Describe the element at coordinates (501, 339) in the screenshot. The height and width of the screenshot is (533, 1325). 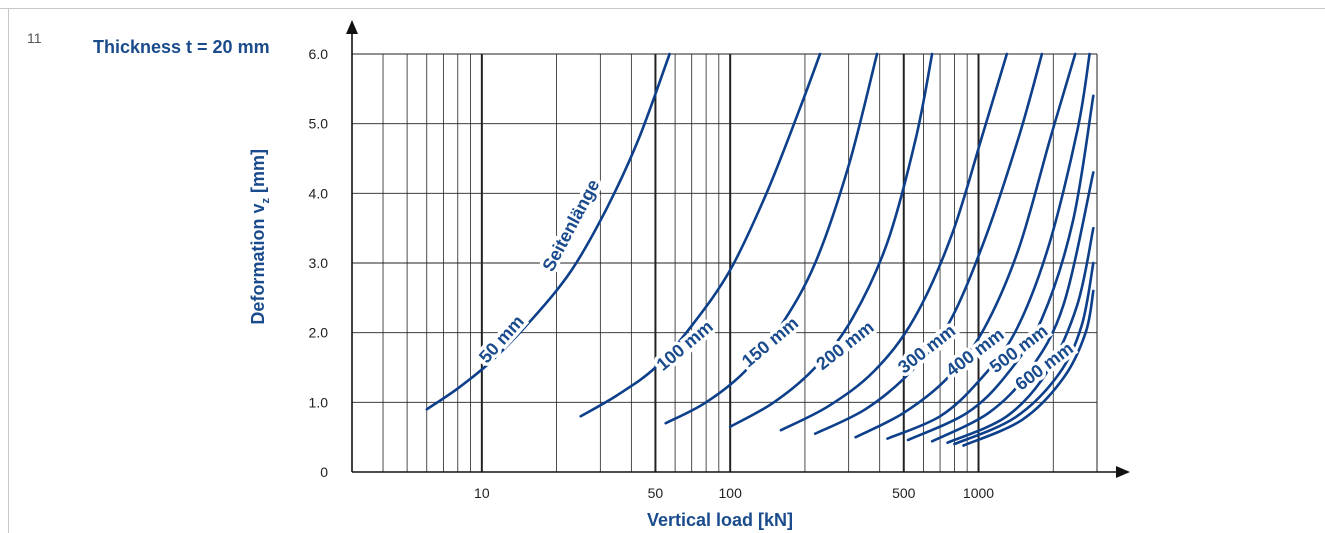
I see `series-label-1: 50 mm` at that location.